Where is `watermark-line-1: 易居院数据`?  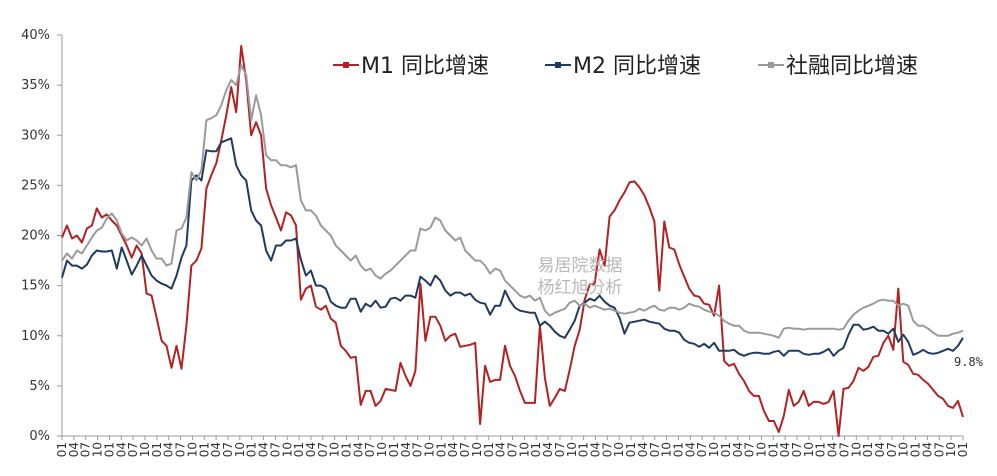
watermark-line-1: 易居院数据 is located at coordinates (580, 266).